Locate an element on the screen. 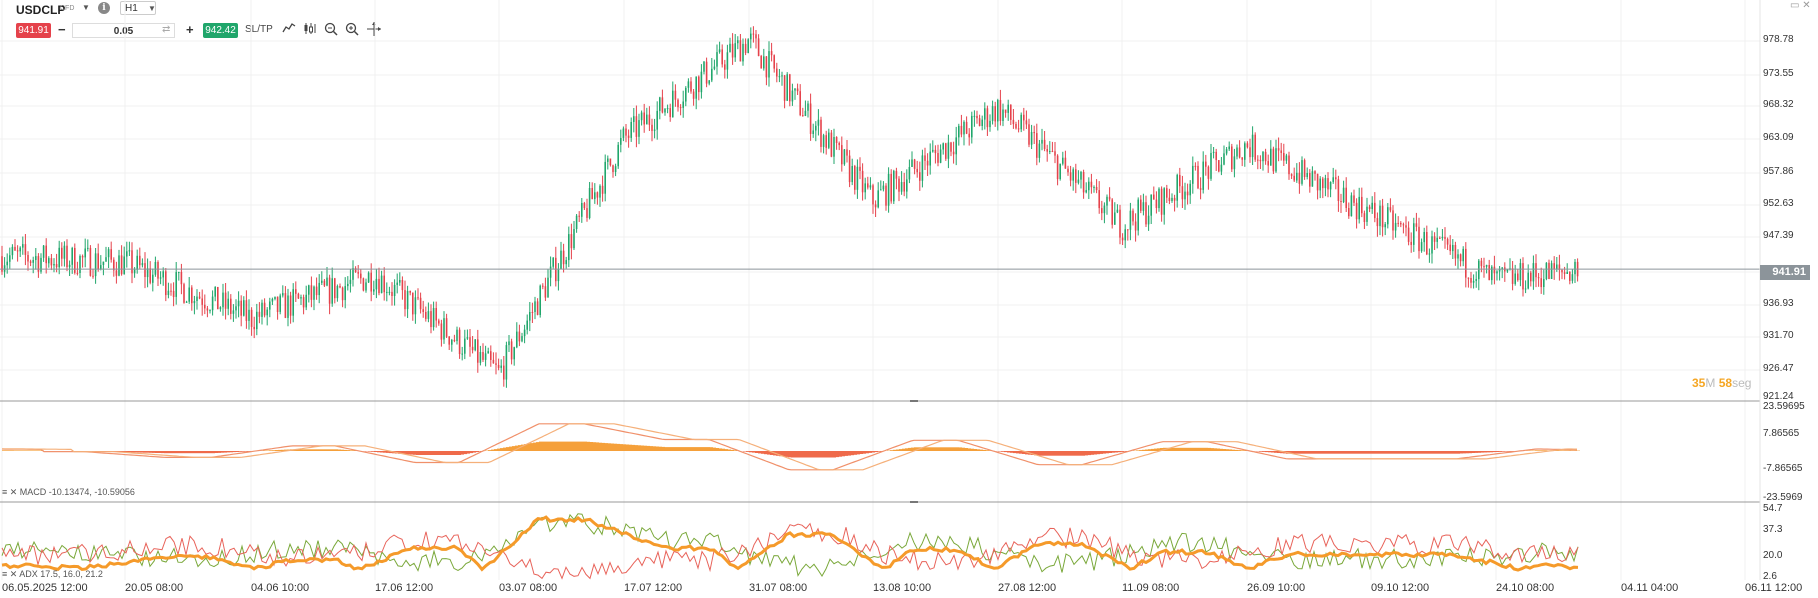 The height and width of the screenshot is (598, 1818). buy-price-button: 942.42 is located at coordinates (220, 30).